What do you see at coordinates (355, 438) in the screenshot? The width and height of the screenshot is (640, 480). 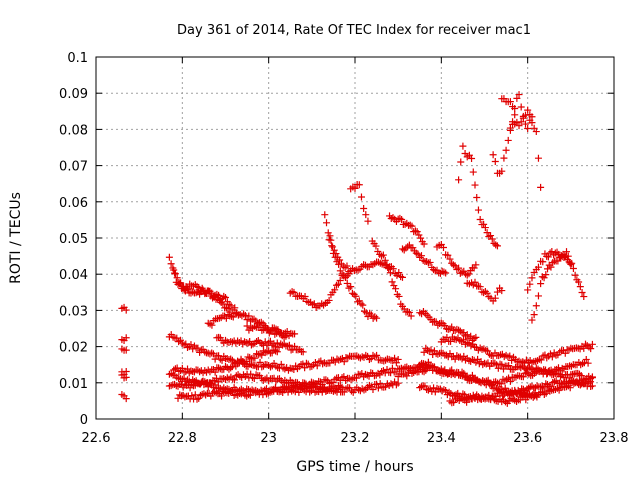 I see `x-tick-labels: 22.6 22.8 23 23.2 23.4 23.6 23.8` at bounding box center [355, 438].